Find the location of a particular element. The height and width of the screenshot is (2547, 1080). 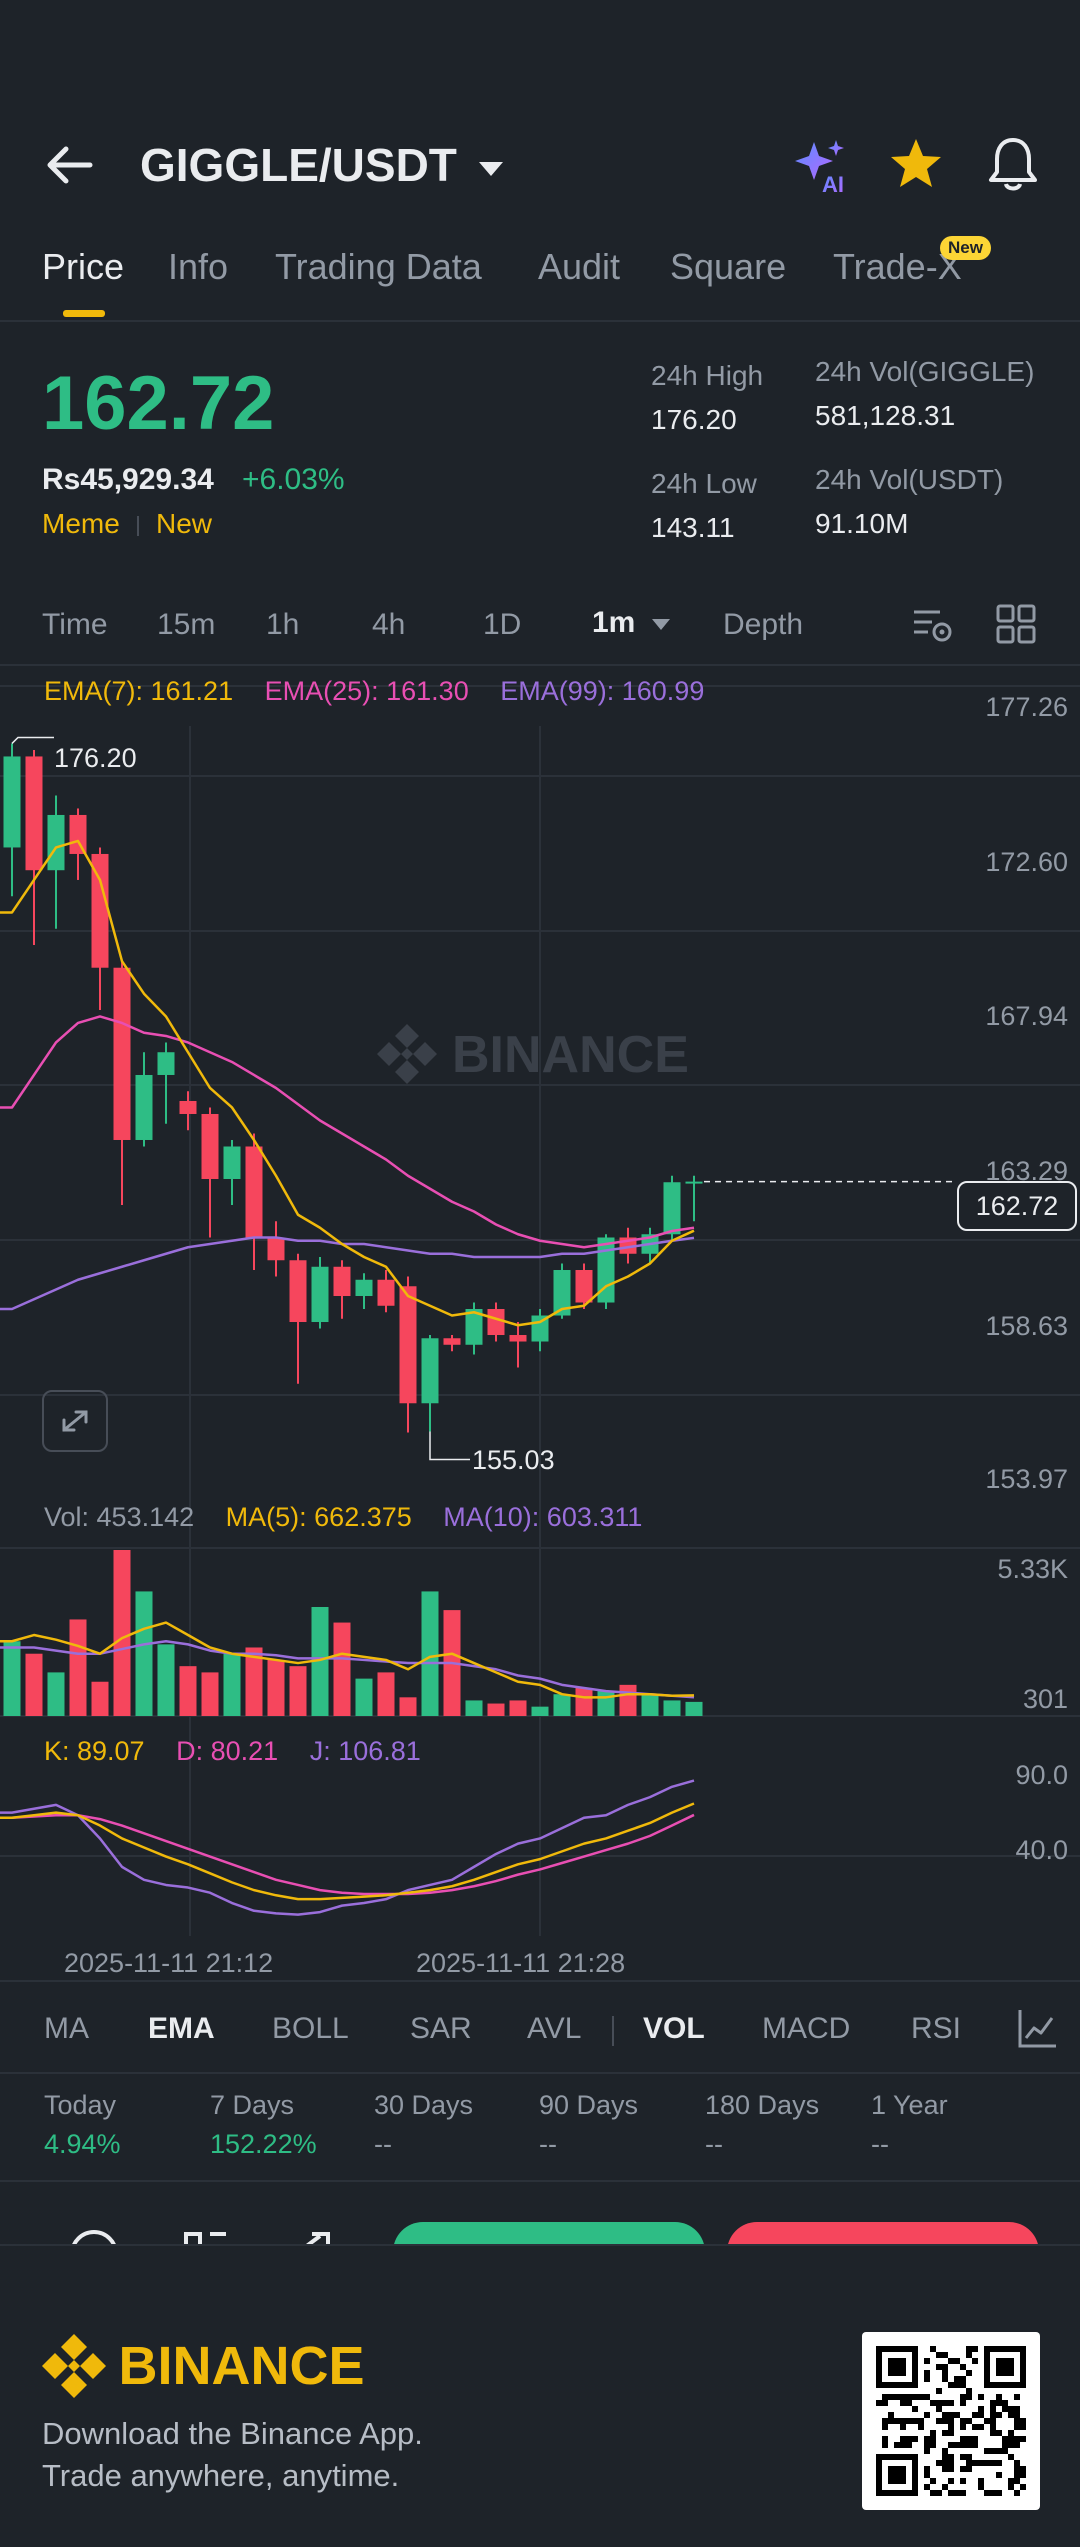

tab-price: Price is located at coordinates (83, 267).